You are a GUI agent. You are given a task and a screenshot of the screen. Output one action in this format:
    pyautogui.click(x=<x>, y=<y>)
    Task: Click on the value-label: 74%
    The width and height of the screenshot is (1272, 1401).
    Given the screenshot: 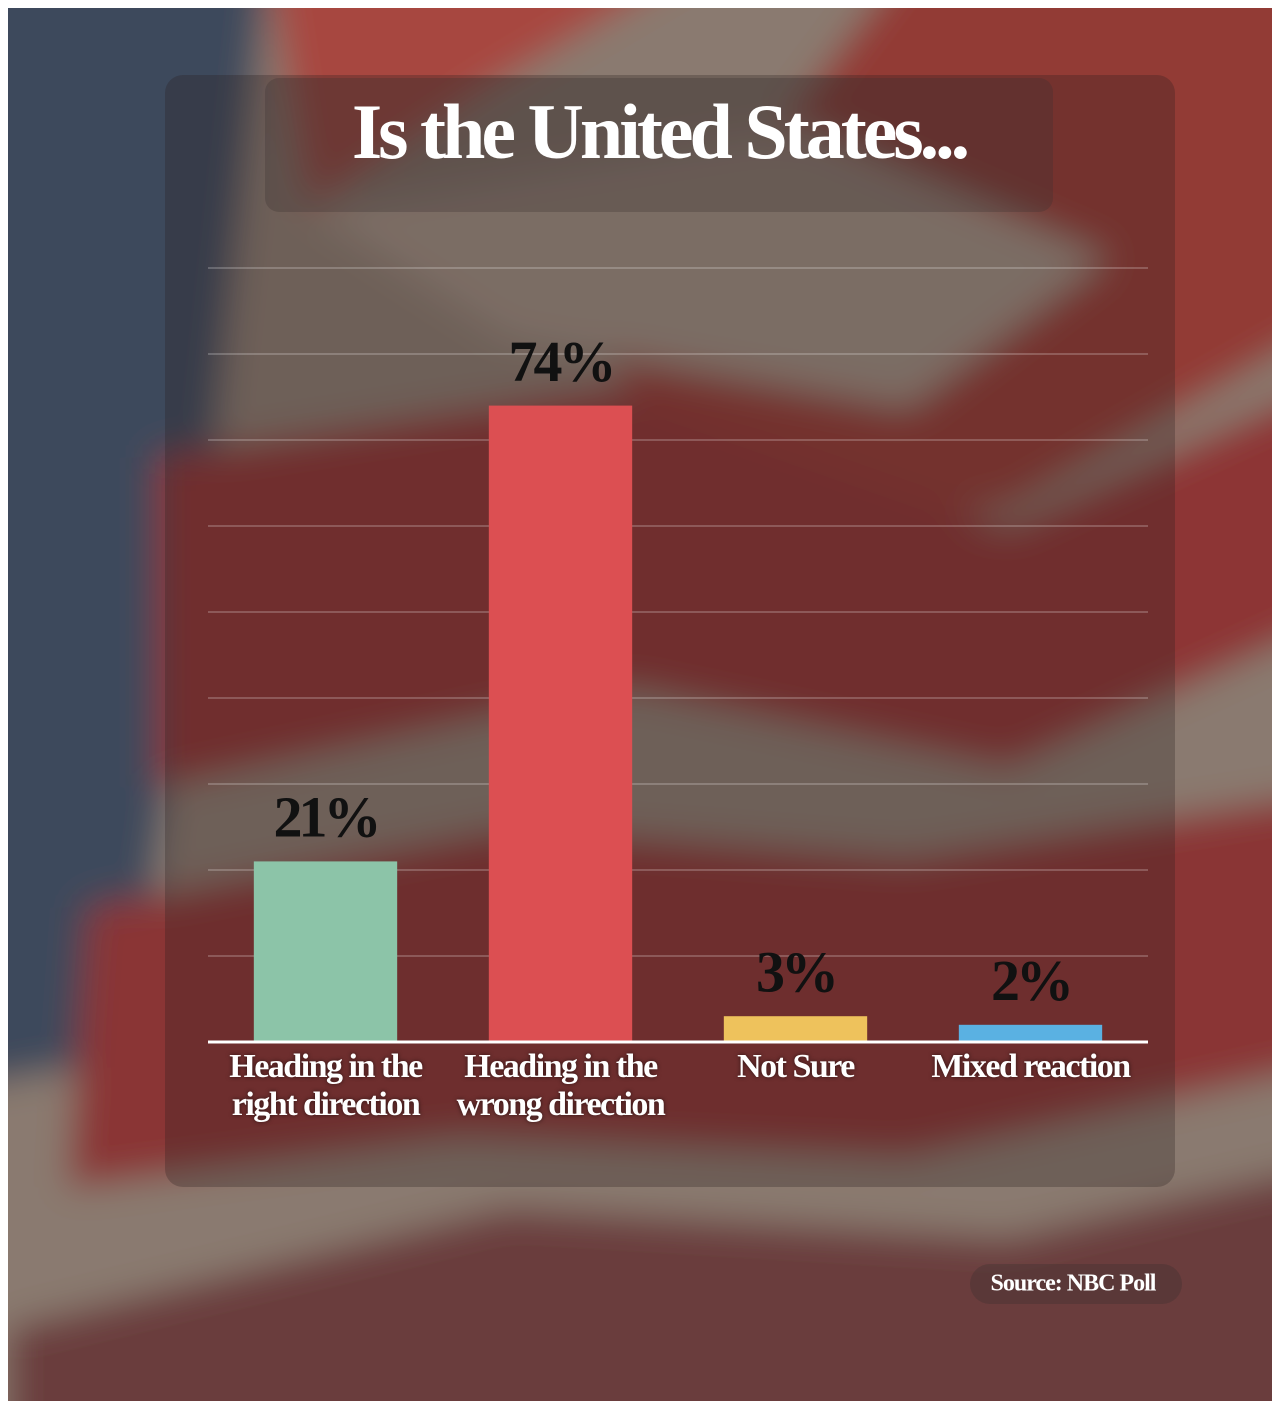 What is the action you would take?
    pyautogui.click(x=561, y=361)
    